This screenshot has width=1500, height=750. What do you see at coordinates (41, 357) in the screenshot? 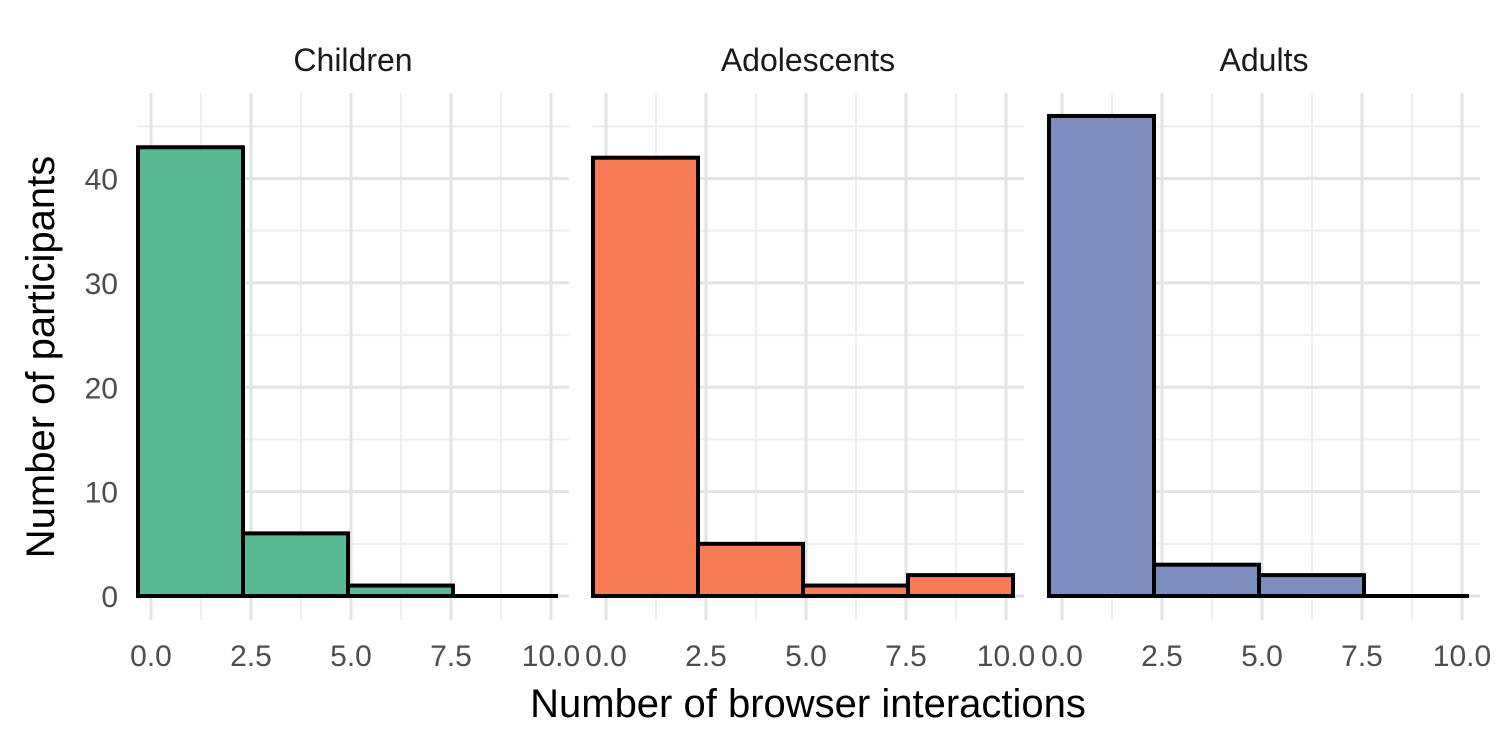
I see `y-axis-title: Number of participants` at bounding box center [41, 357].